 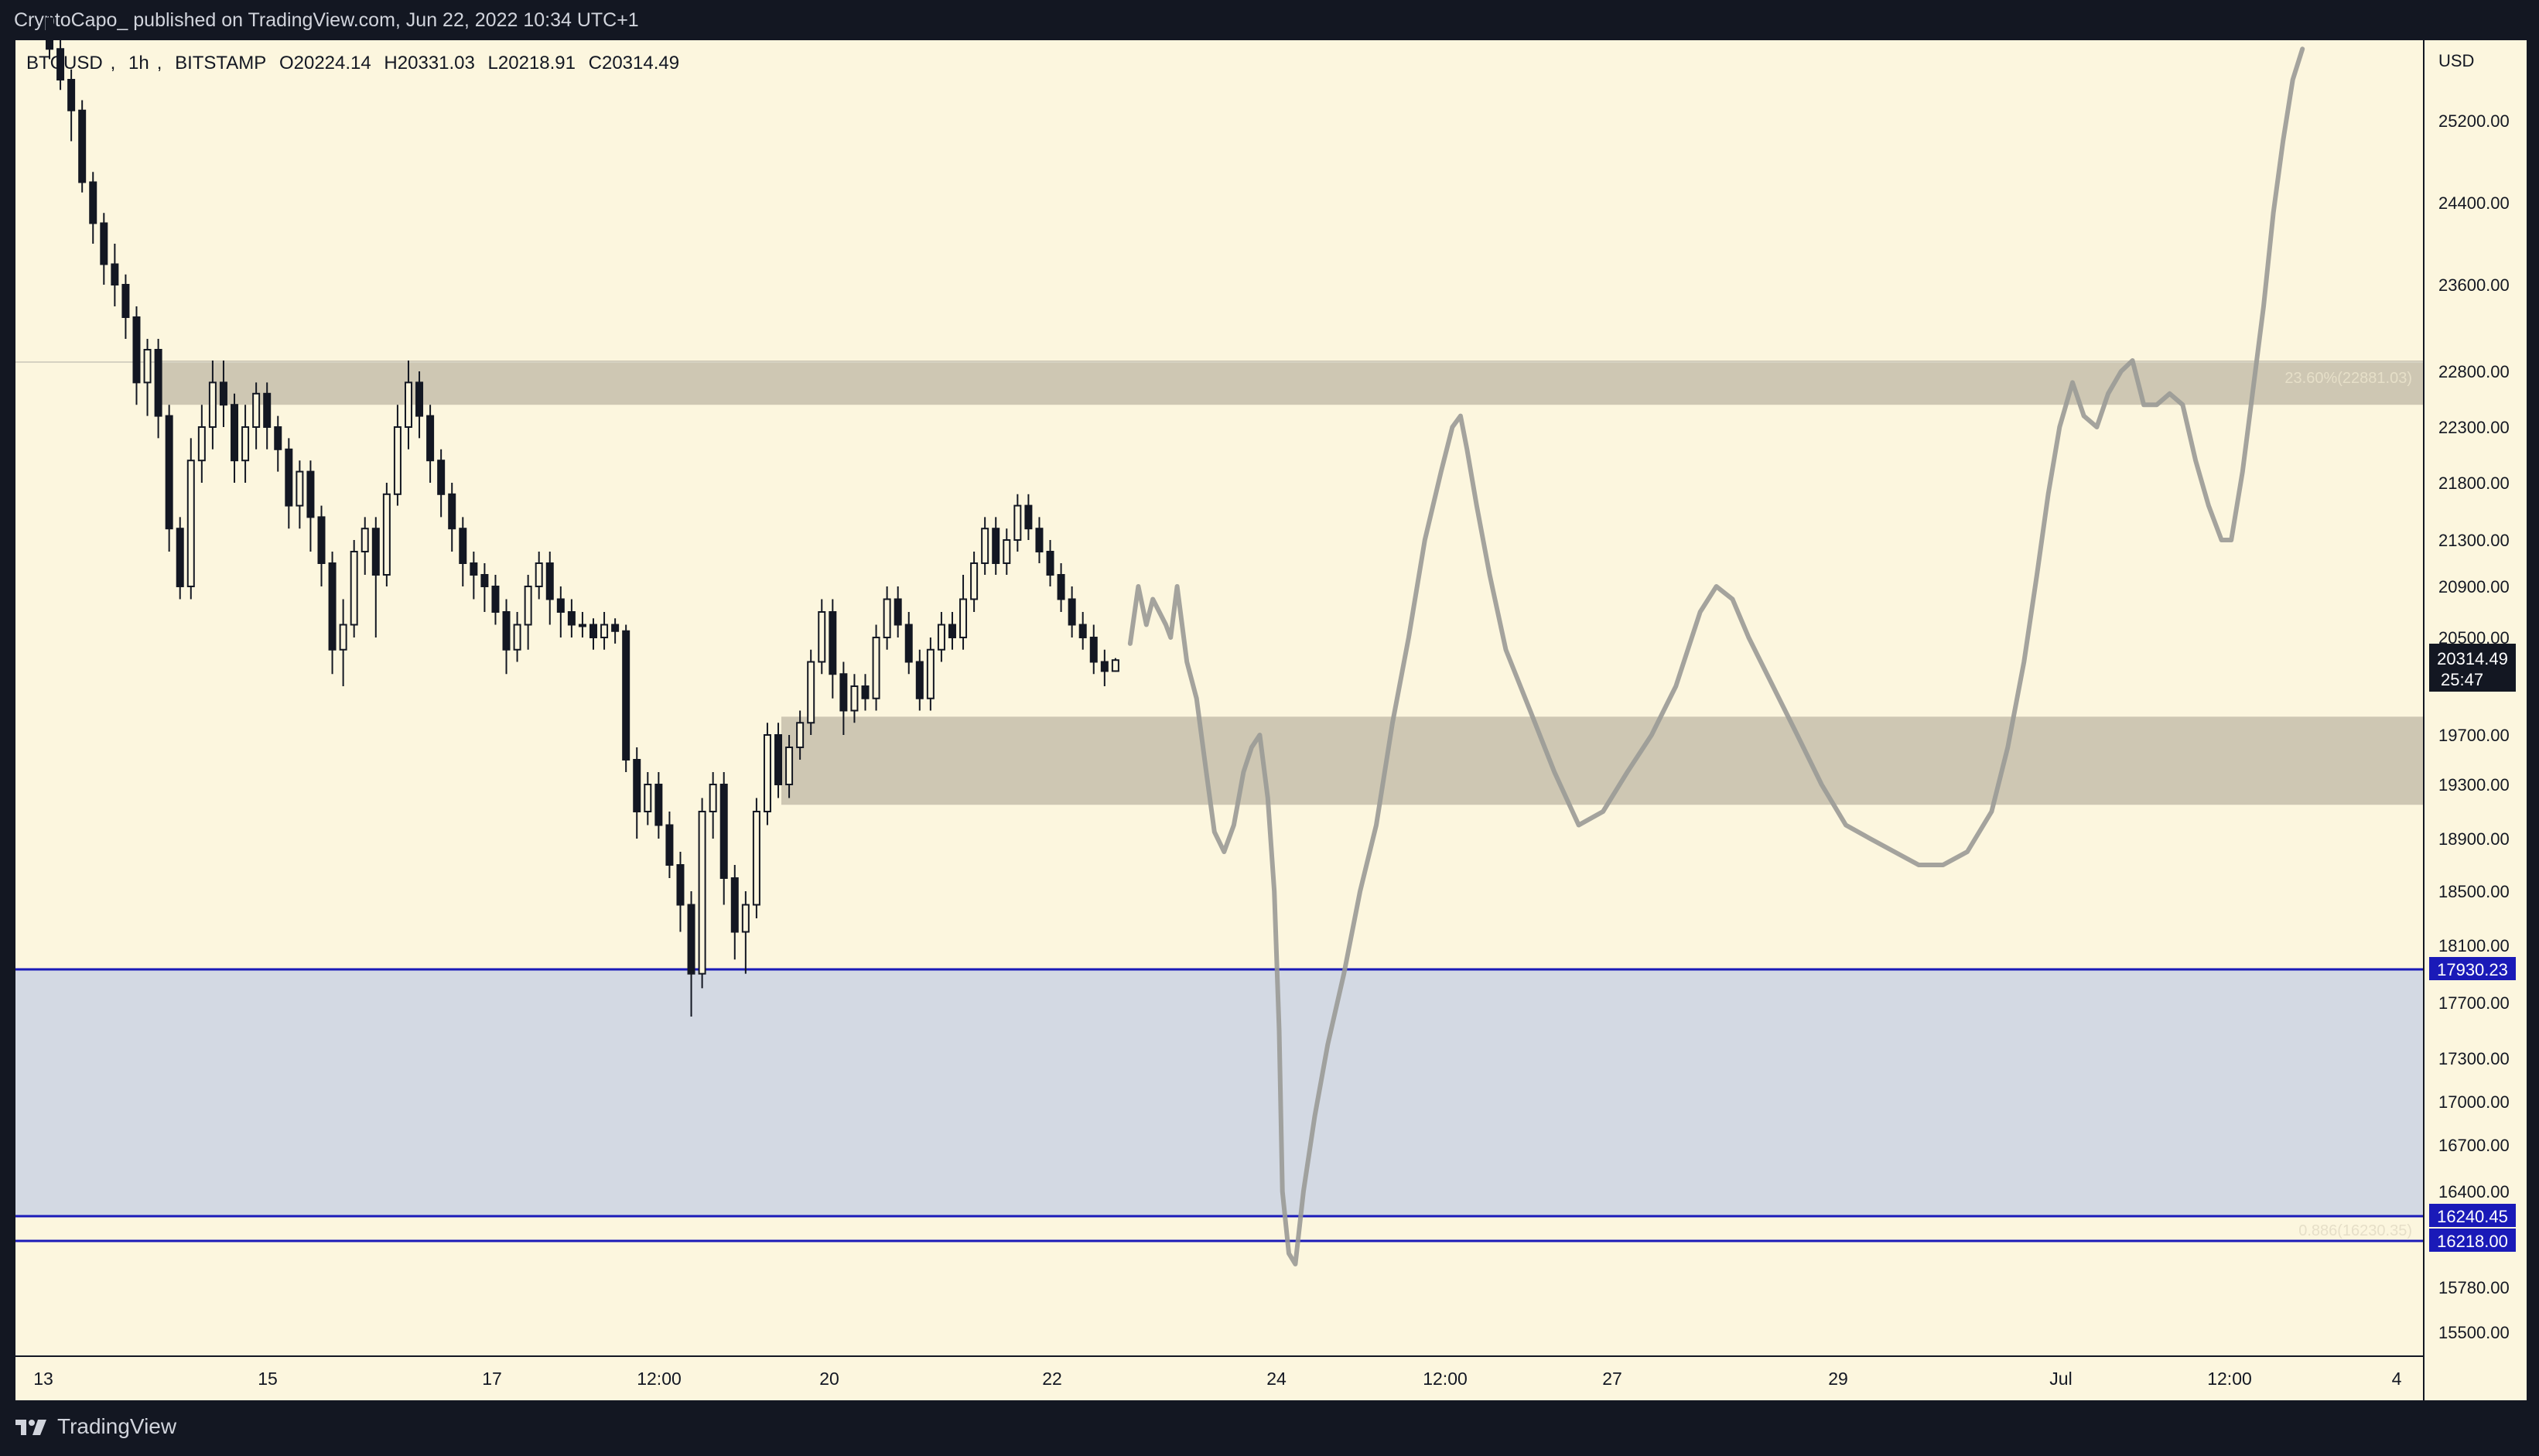 I want to click on y-tick-label: 22300.00, so click(x=2474, y=427).